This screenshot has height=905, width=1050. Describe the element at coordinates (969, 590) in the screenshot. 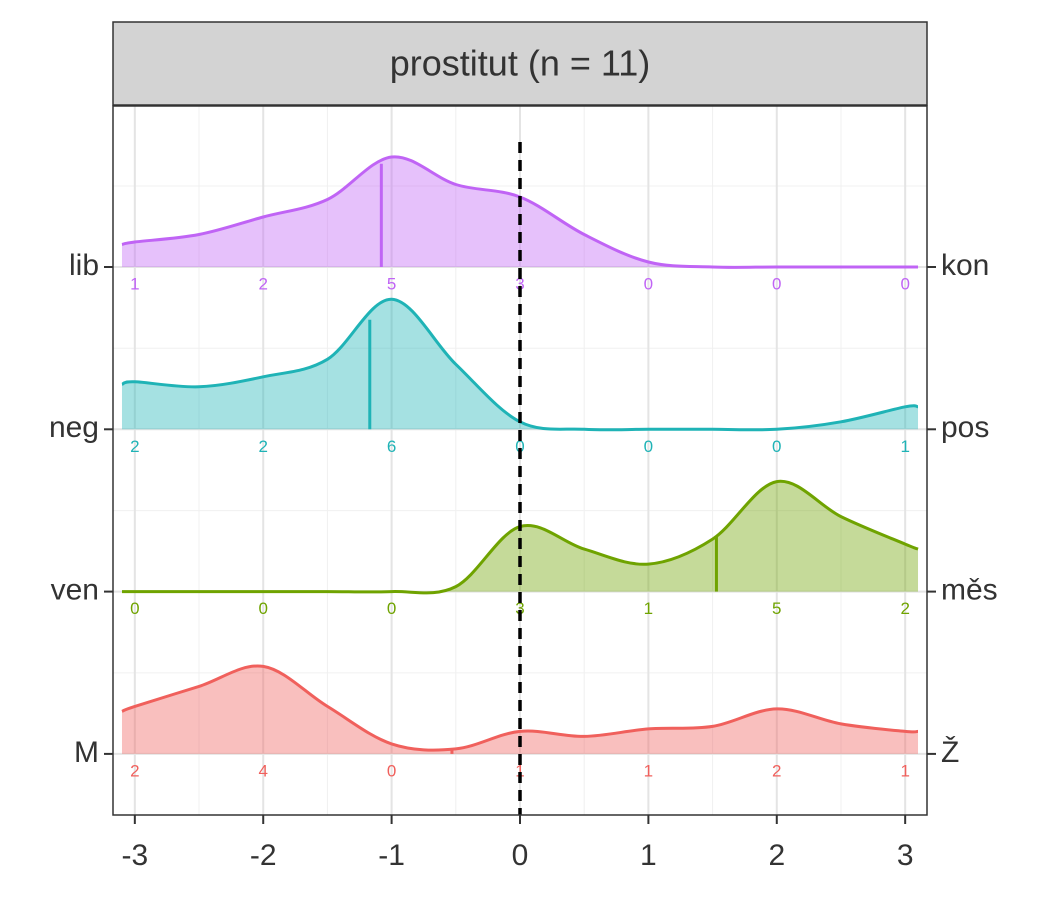

I see `y2-tick-label: měs` at that location.